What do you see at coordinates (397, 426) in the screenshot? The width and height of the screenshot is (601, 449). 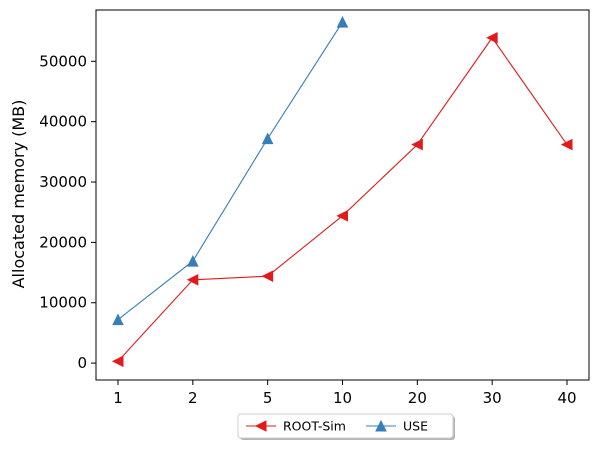 I see `legend-item: USE` at bounding box center [397, 426].